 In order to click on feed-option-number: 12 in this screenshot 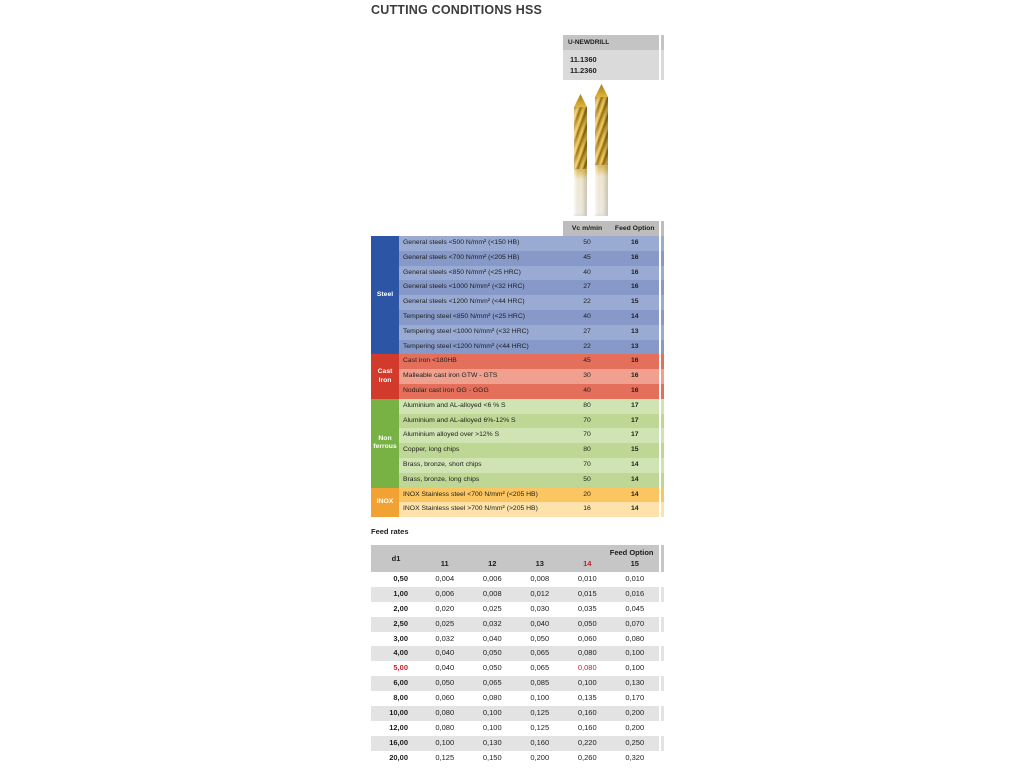, I will do `click(492, 563)`.